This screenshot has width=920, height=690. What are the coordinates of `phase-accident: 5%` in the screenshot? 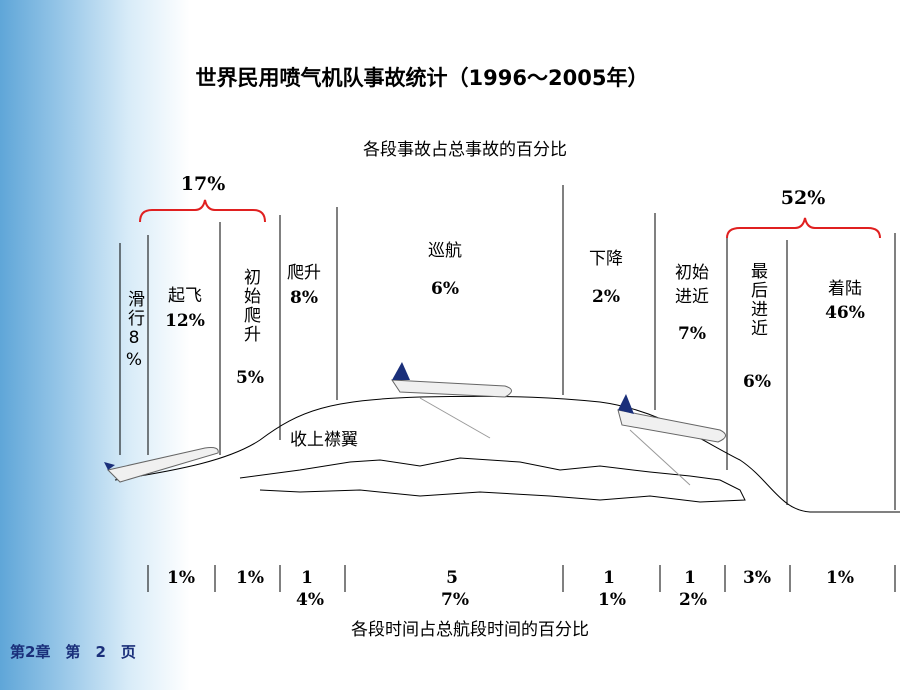 It's located at (250, 378).